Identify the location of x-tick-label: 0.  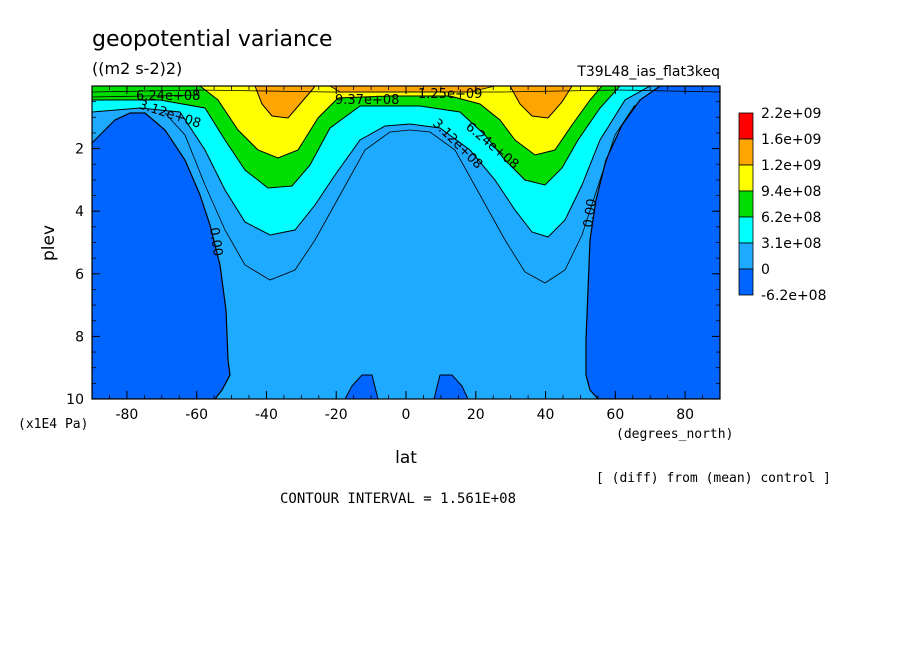
(406, 415).